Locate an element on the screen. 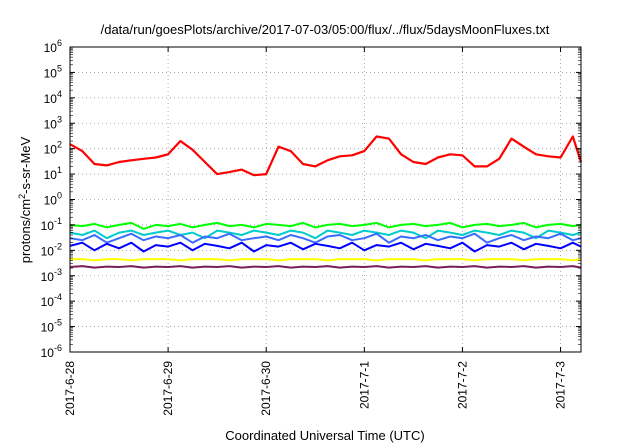  x-tick-label: 2017-6-30 is located at coordinates (266, 388).